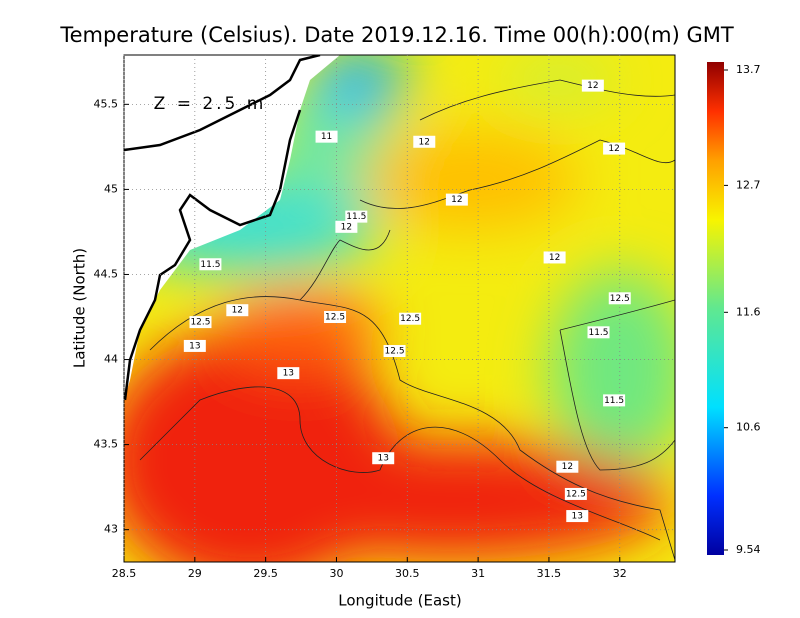  Describe the element at coordinates (106, 103) in the screenshot. I see `y-tick-label: 45.5` at that location.